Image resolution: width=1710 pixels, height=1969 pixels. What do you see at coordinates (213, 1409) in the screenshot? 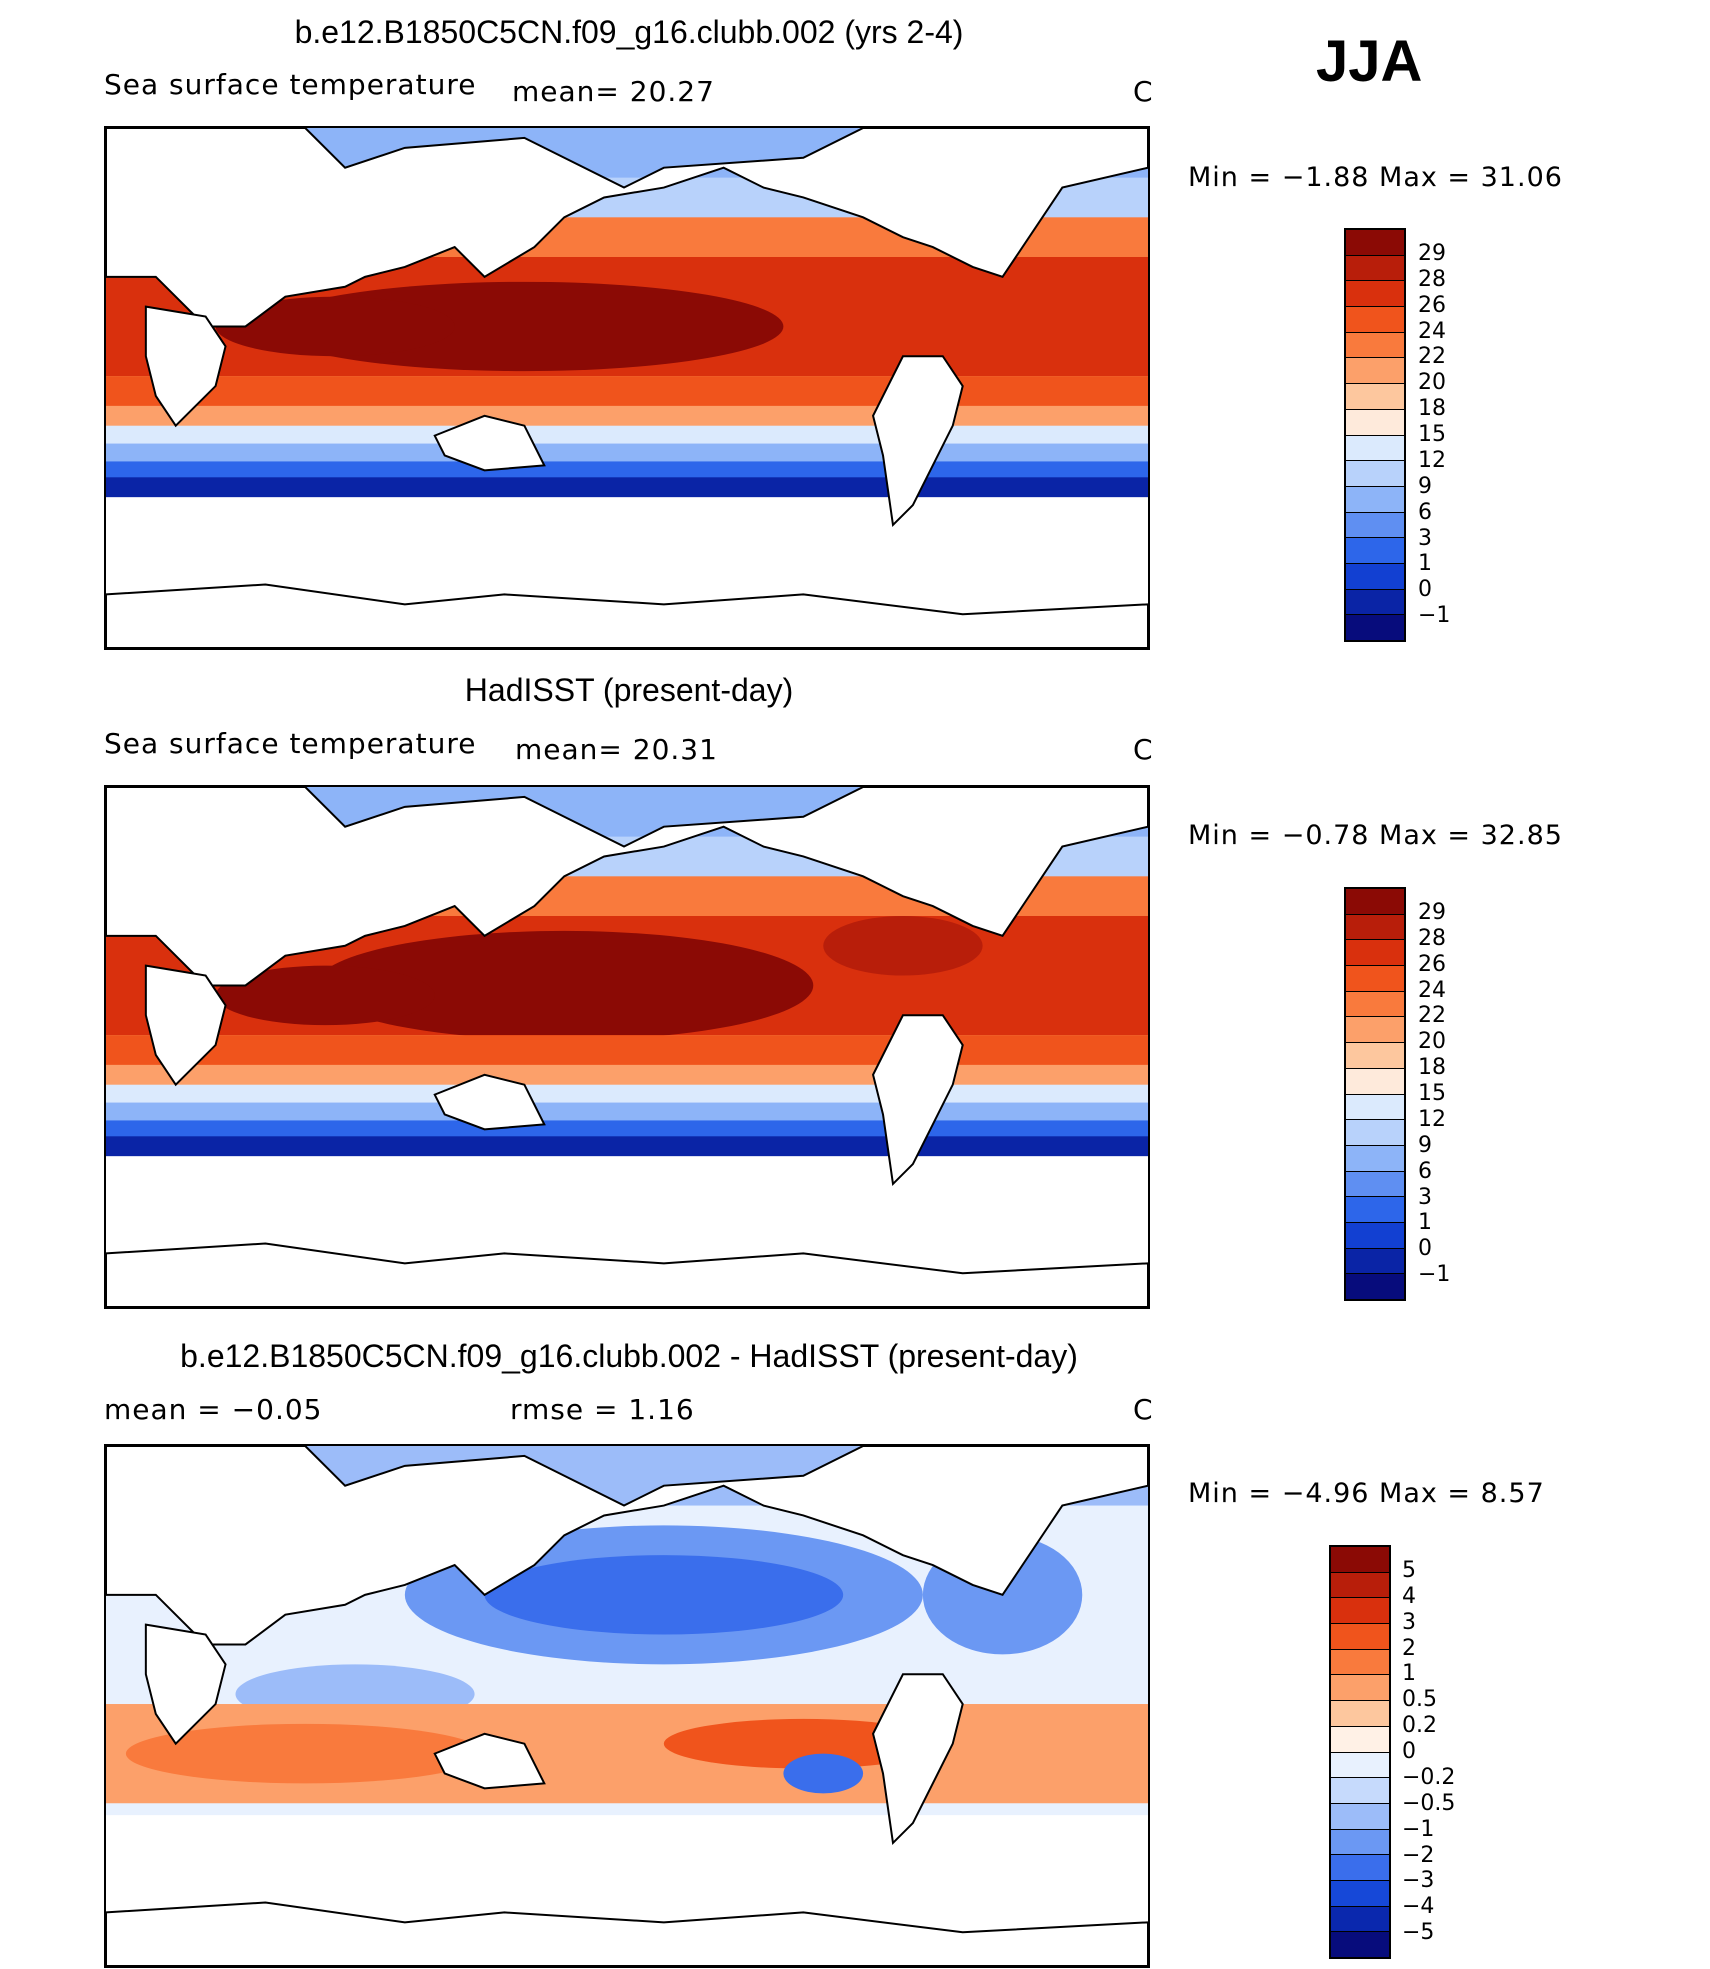
I see `panel3-mean-label: mean = −0.05` at bounding box center [213, 1409].